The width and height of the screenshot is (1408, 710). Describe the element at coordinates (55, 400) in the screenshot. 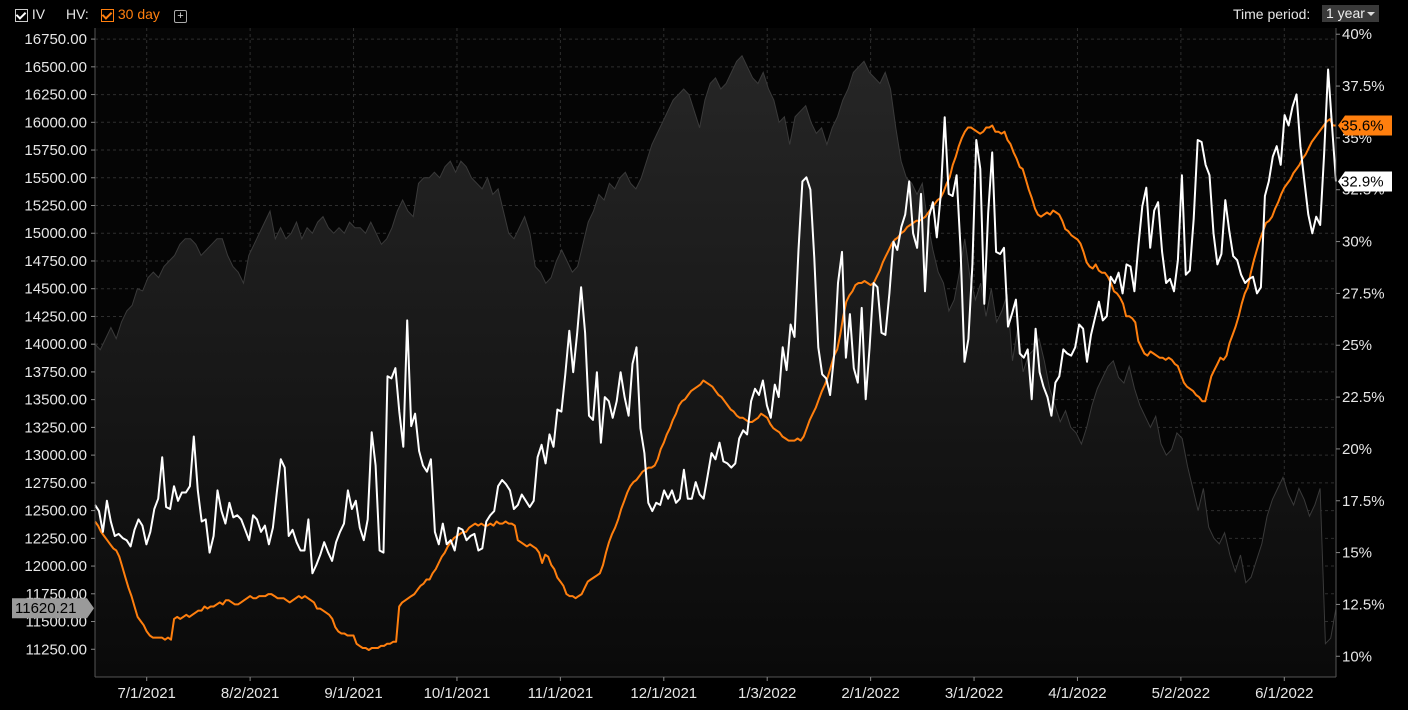

I see `left-tick-label: 13500.00` at that location.